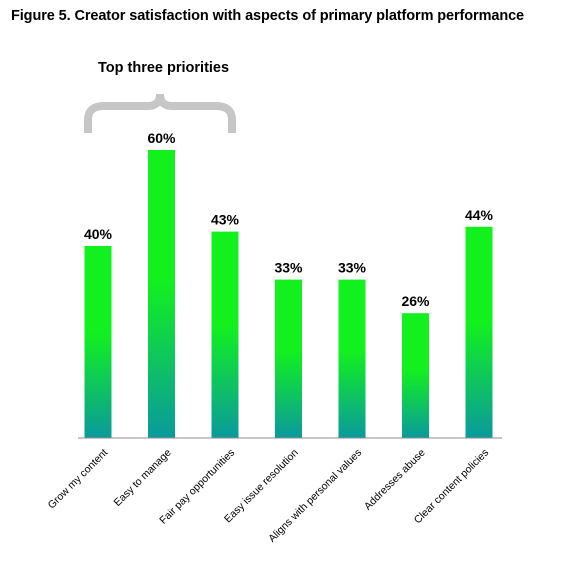 This screenshot has height=577, width=568. Describe the element at coordinates (98, 234) in the screenshot. I see `value-label: 40%` at that location.